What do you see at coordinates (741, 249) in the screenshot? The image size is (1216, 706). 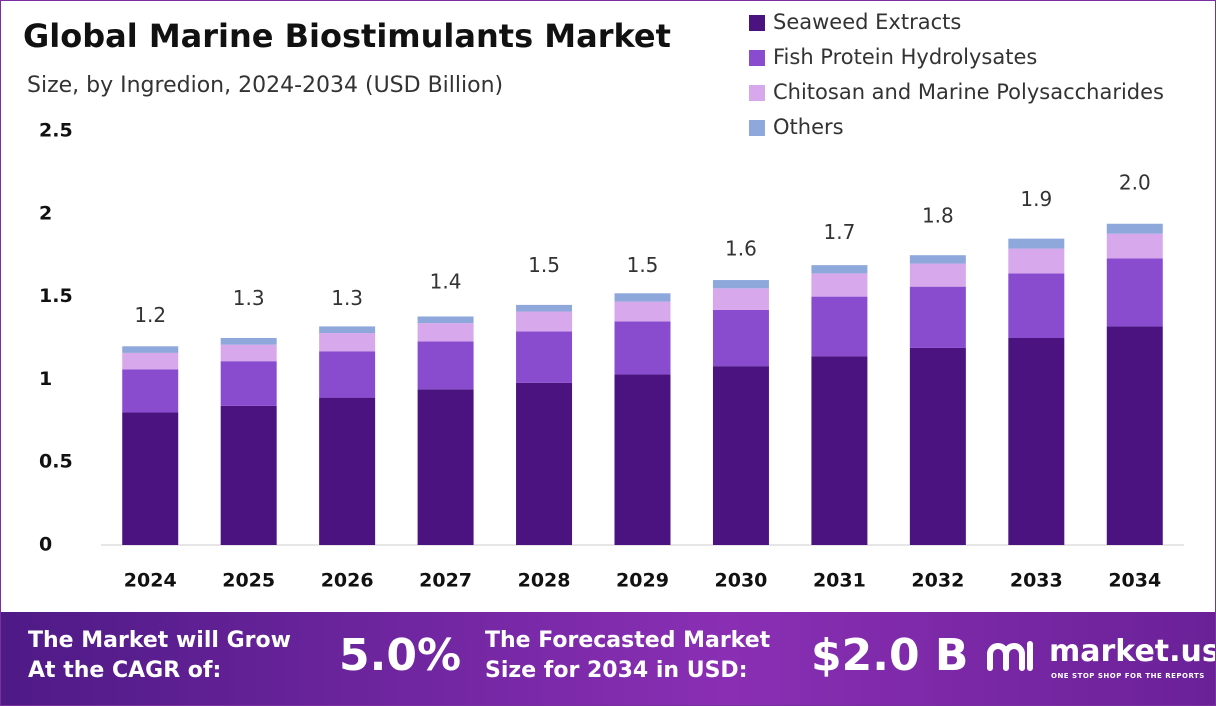 I see `total-label: 1.6` at bounding box center [741, 249].